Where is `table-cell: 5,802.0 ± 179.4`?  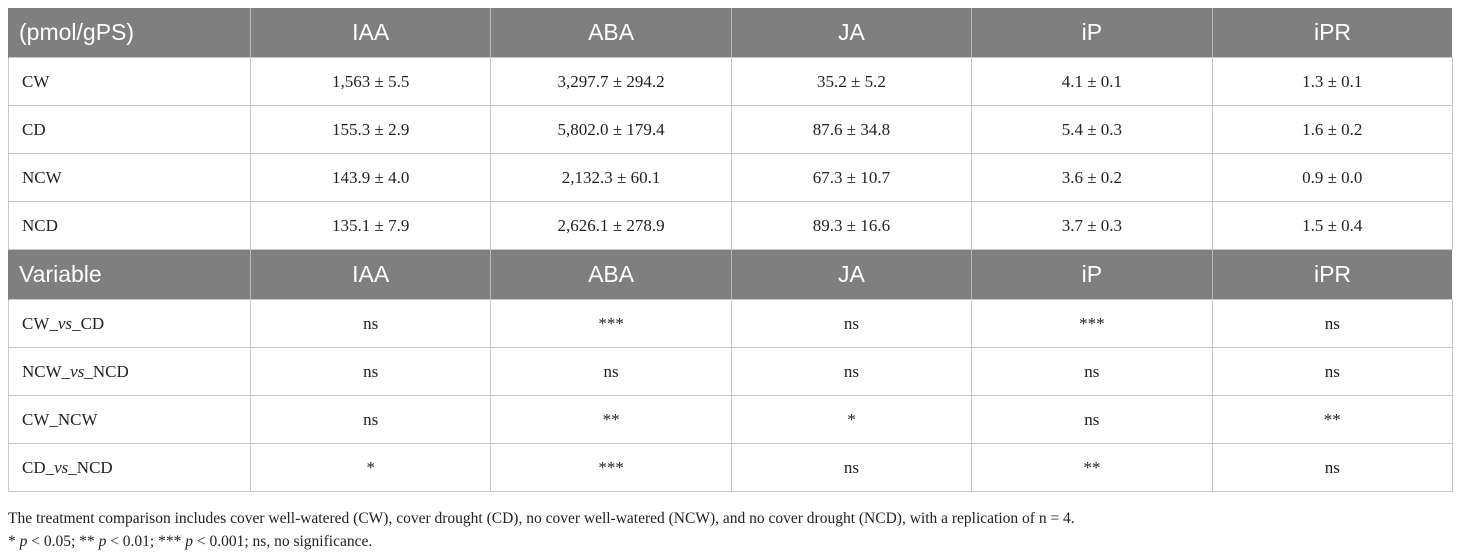
table-cell: 5,802.0 ± 179.4 is located at coordinates (611, 129).